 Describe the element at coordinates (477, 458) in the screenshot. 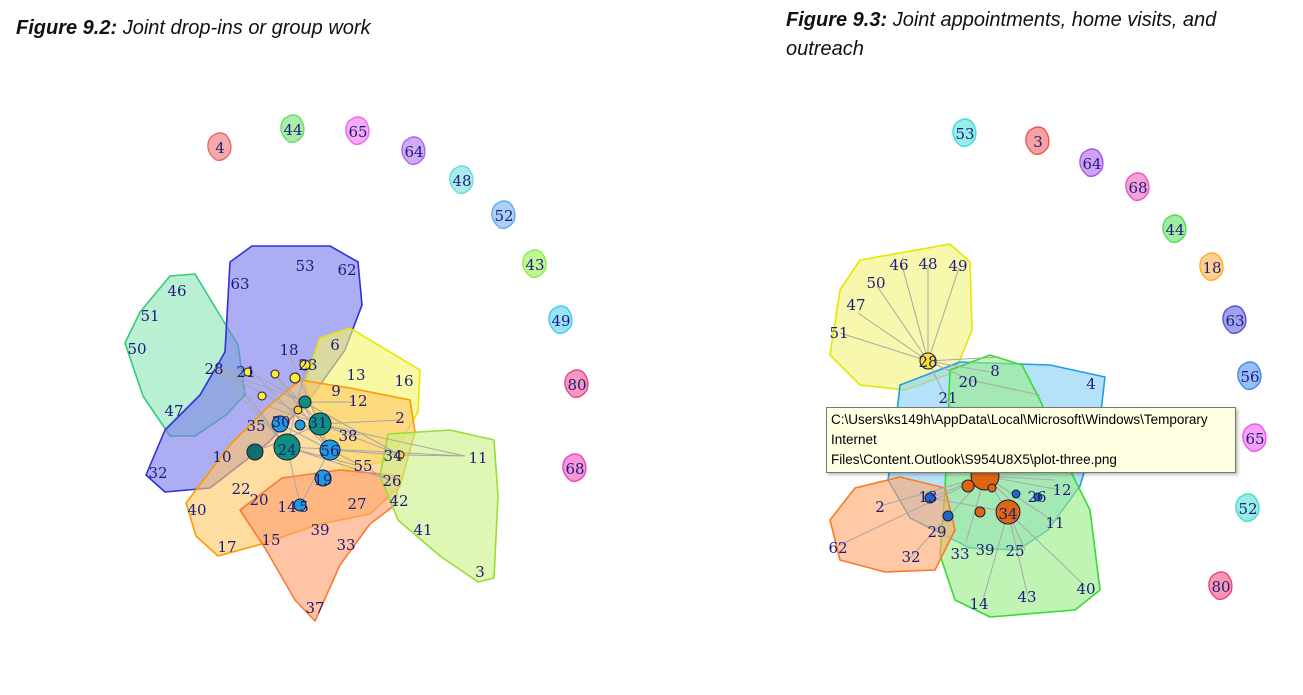

I see `fig92-node-label: 11` at that location.